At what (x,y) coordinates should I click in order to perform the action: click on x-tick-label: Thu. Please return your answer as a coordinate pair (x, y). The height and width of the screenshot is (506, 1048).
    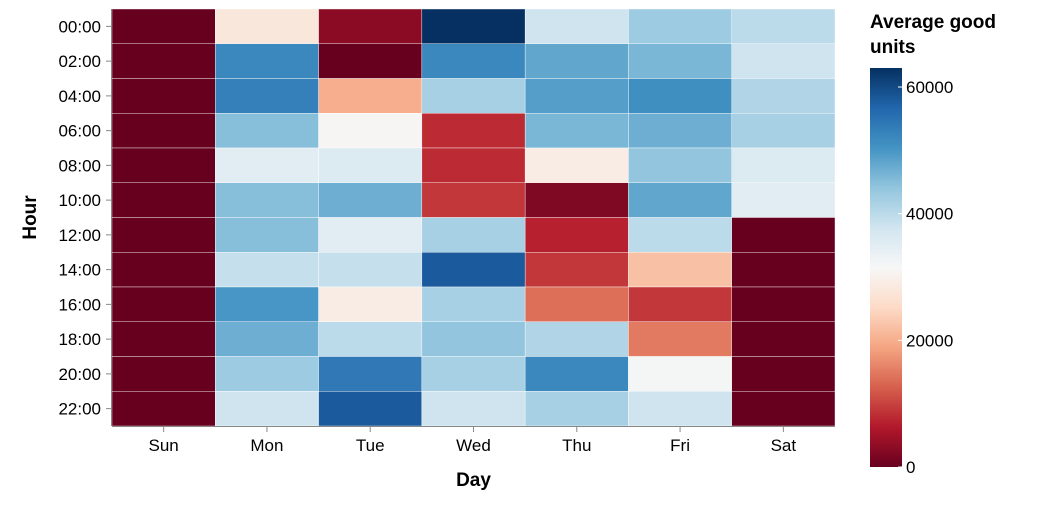
    Looking at the image, I should click on (576, 445).